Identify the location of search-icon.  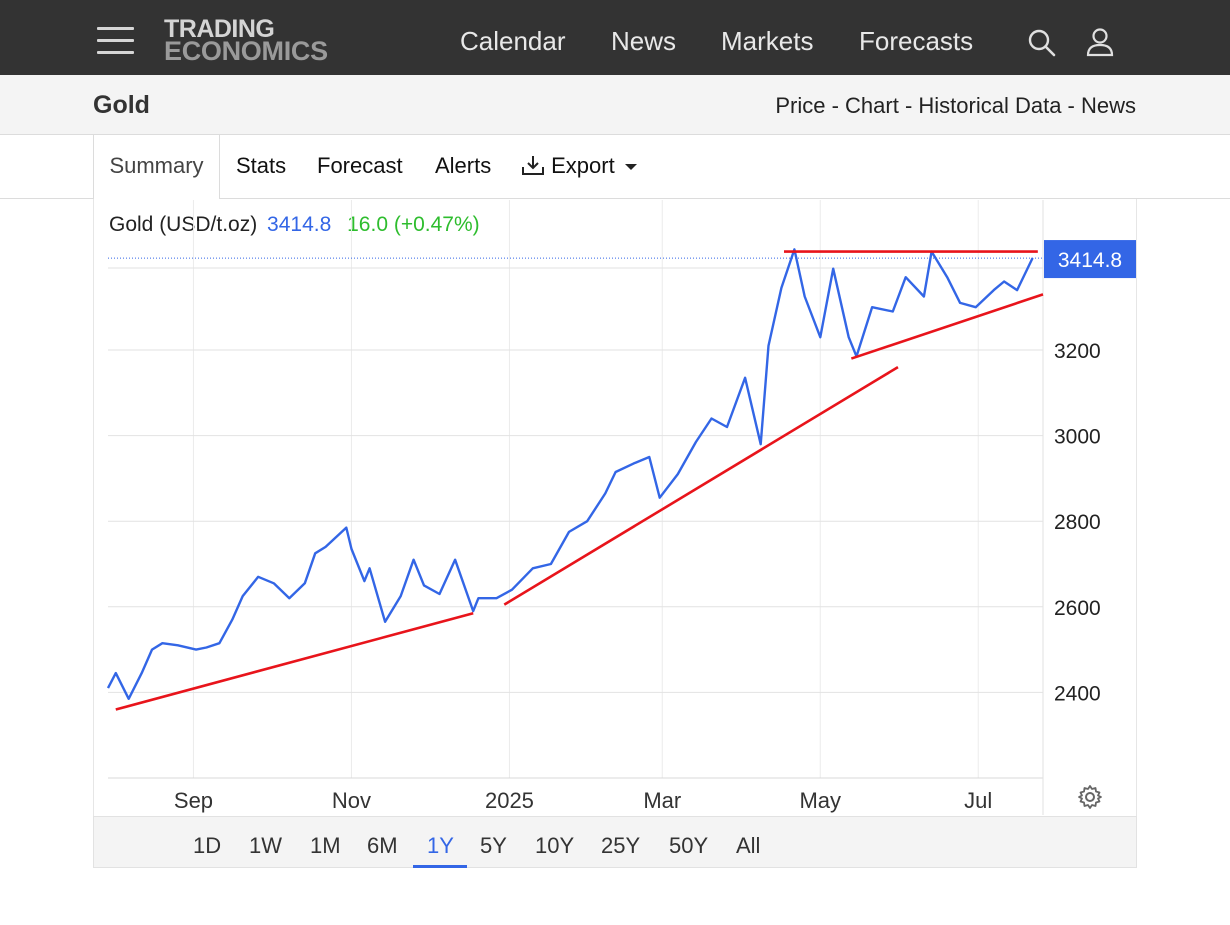
(1042, 45).